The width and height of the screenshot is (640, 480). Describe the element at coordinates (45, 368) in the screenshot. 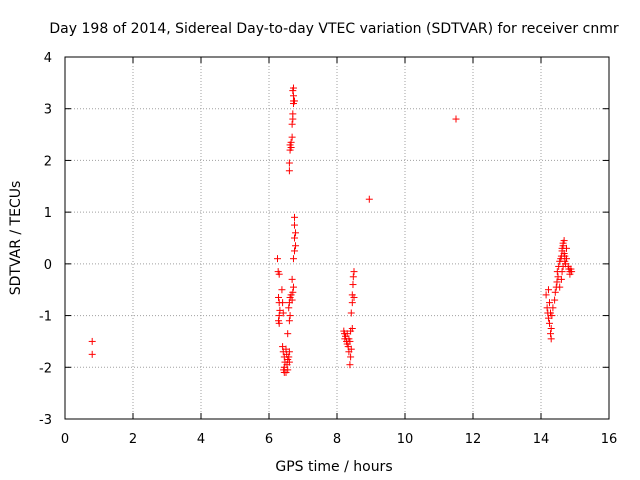

I see `y-tick-label: -2` at that location.